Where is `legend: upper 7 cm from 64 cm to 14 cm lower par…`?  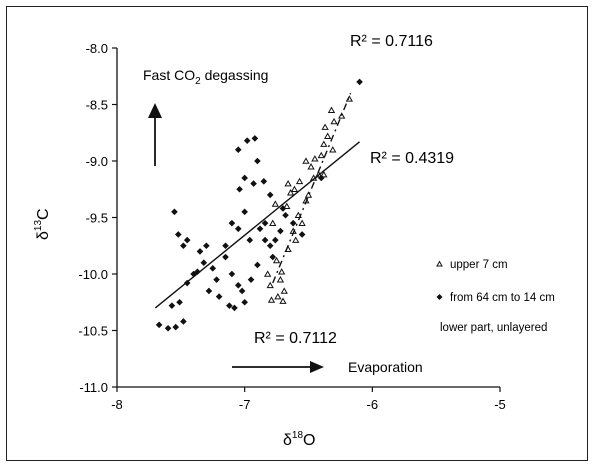 legend: upper 7 cm from 64 cm to 14 cm lower par… is located at coordinates (495, 296).